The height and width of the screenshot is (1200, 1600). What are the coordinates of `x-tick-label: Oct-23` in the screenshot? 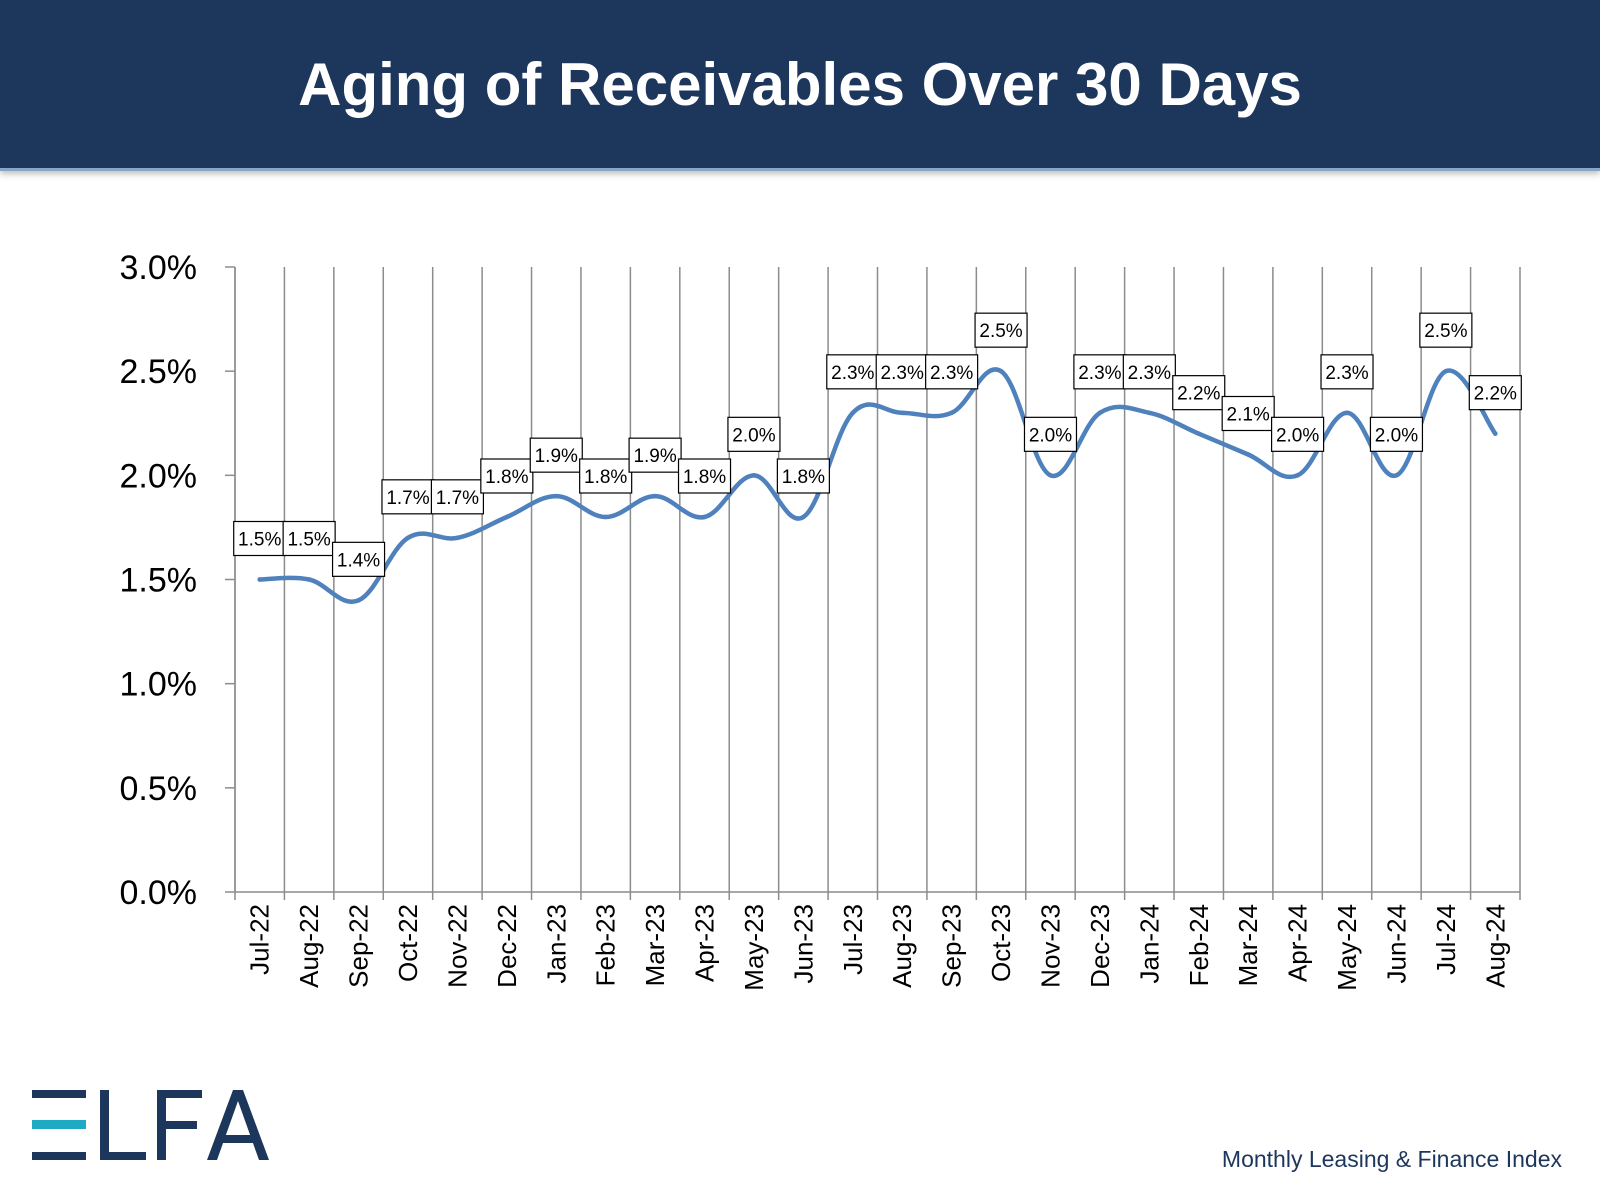 It's located at (1001, 943).